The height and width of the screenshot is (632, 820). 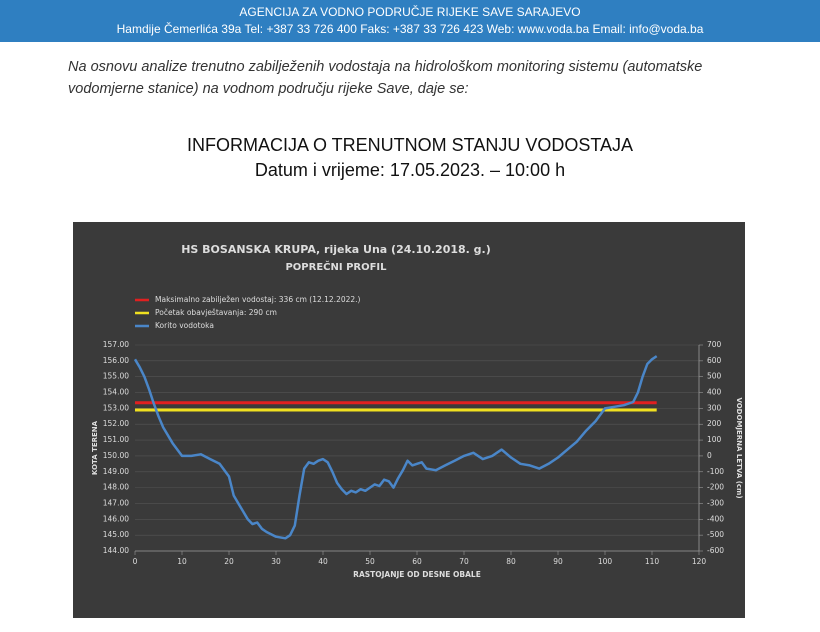 I want to click on y2-axis-label: VODOMJERNA LETVA (cm), so click(x=739, y=447).